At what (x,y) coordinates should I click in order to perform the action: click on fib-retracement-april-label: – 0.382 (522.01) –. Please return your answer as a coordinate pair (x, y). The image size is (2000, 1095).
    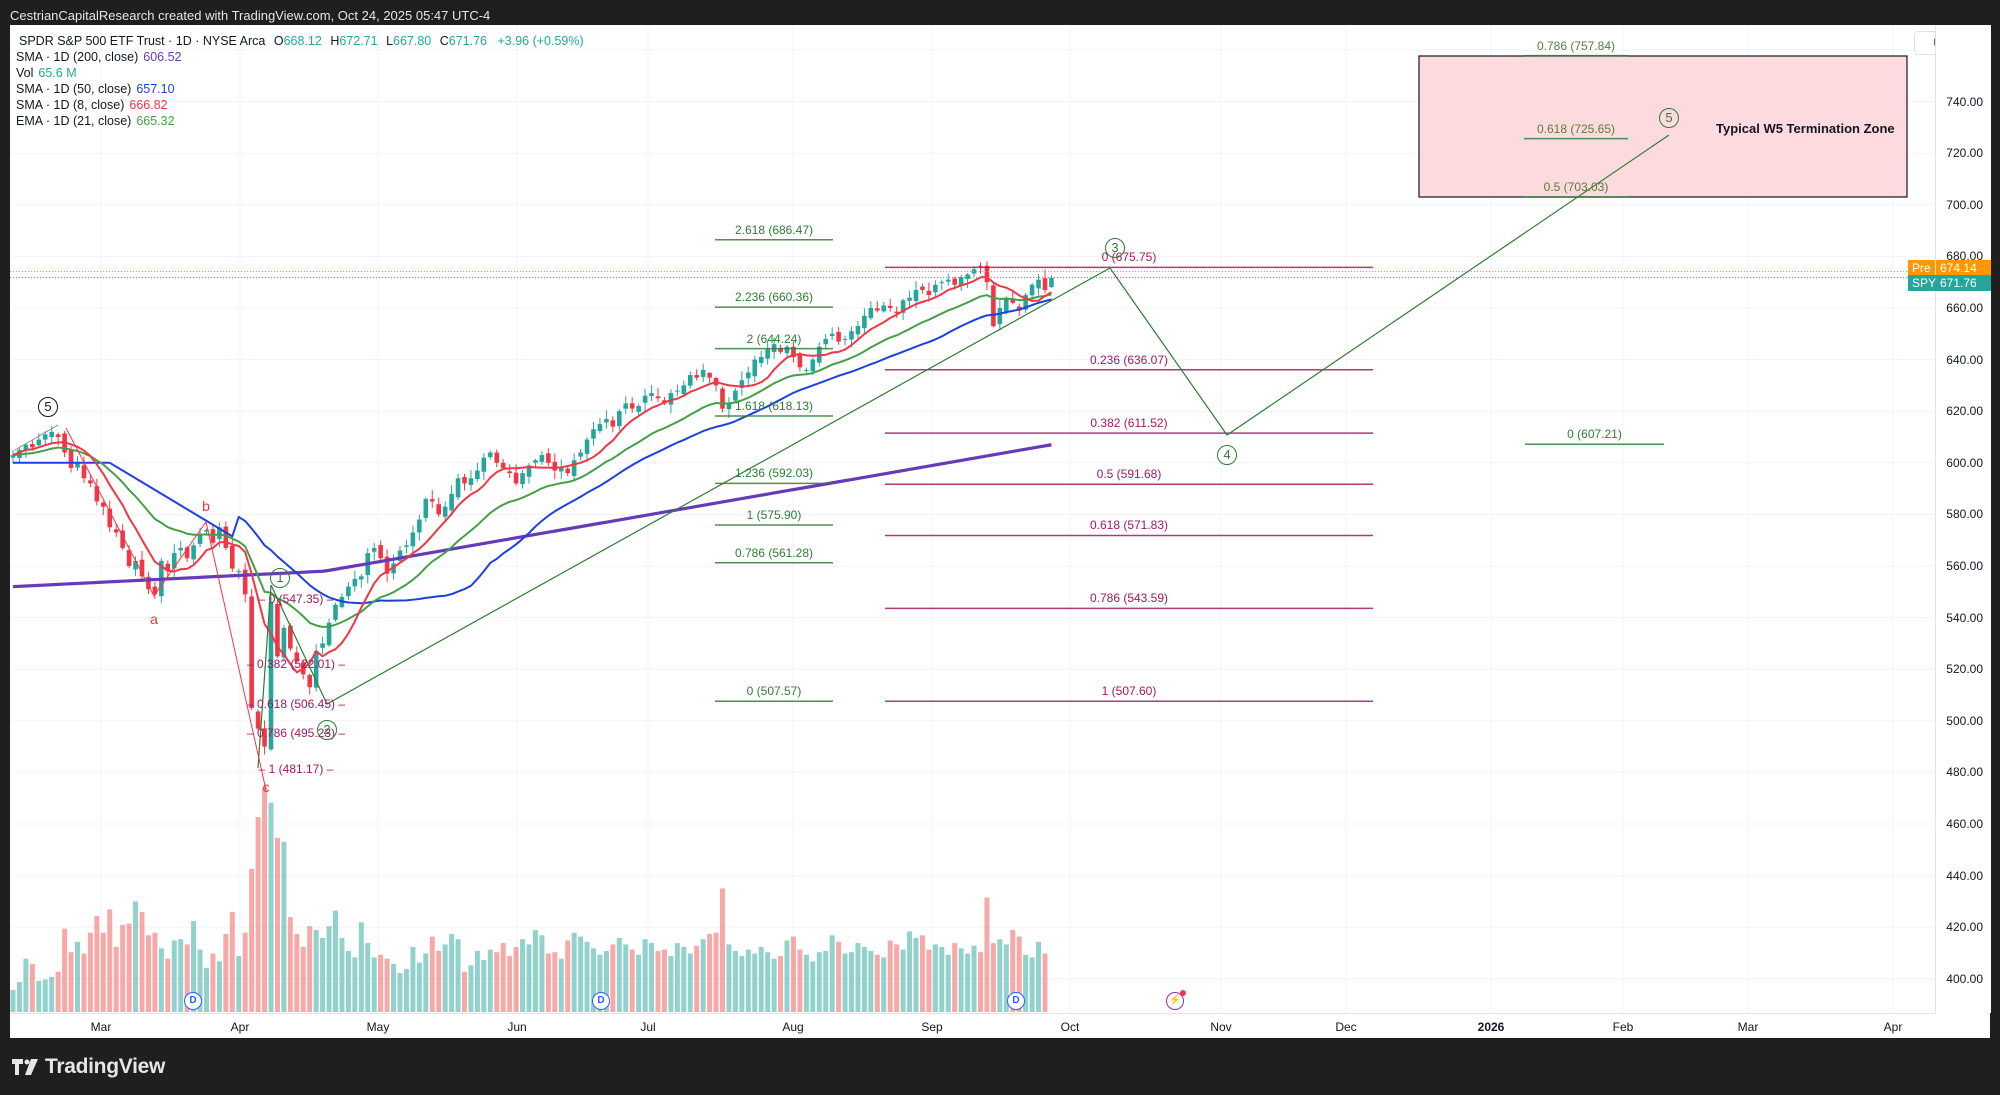
    Looking at the image, I should click on (296, 664).